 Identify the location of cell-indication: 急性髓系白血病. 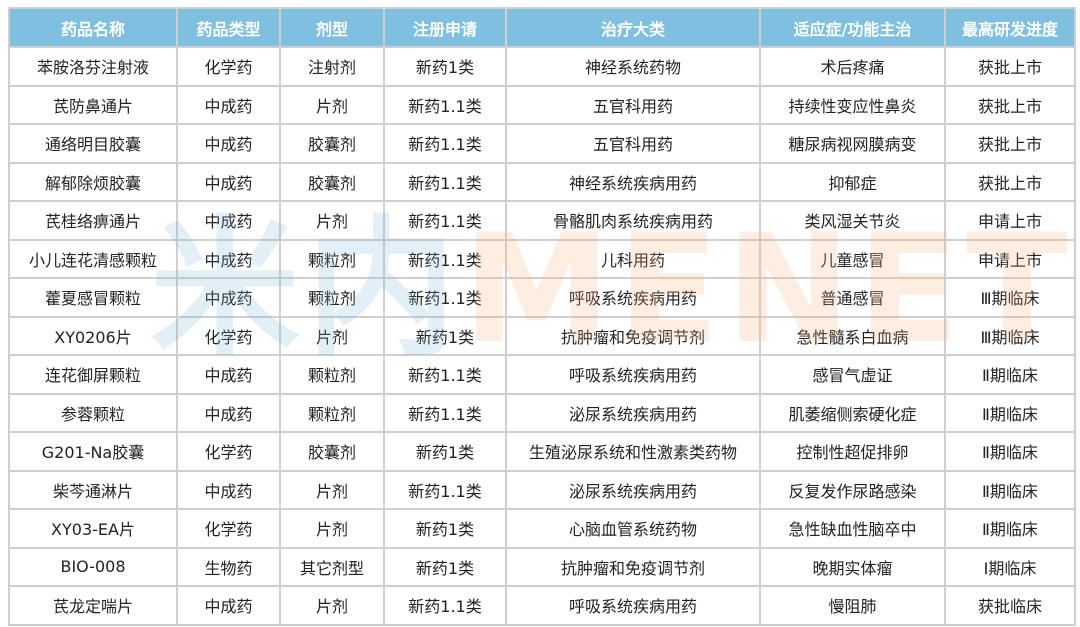
(852, 335).